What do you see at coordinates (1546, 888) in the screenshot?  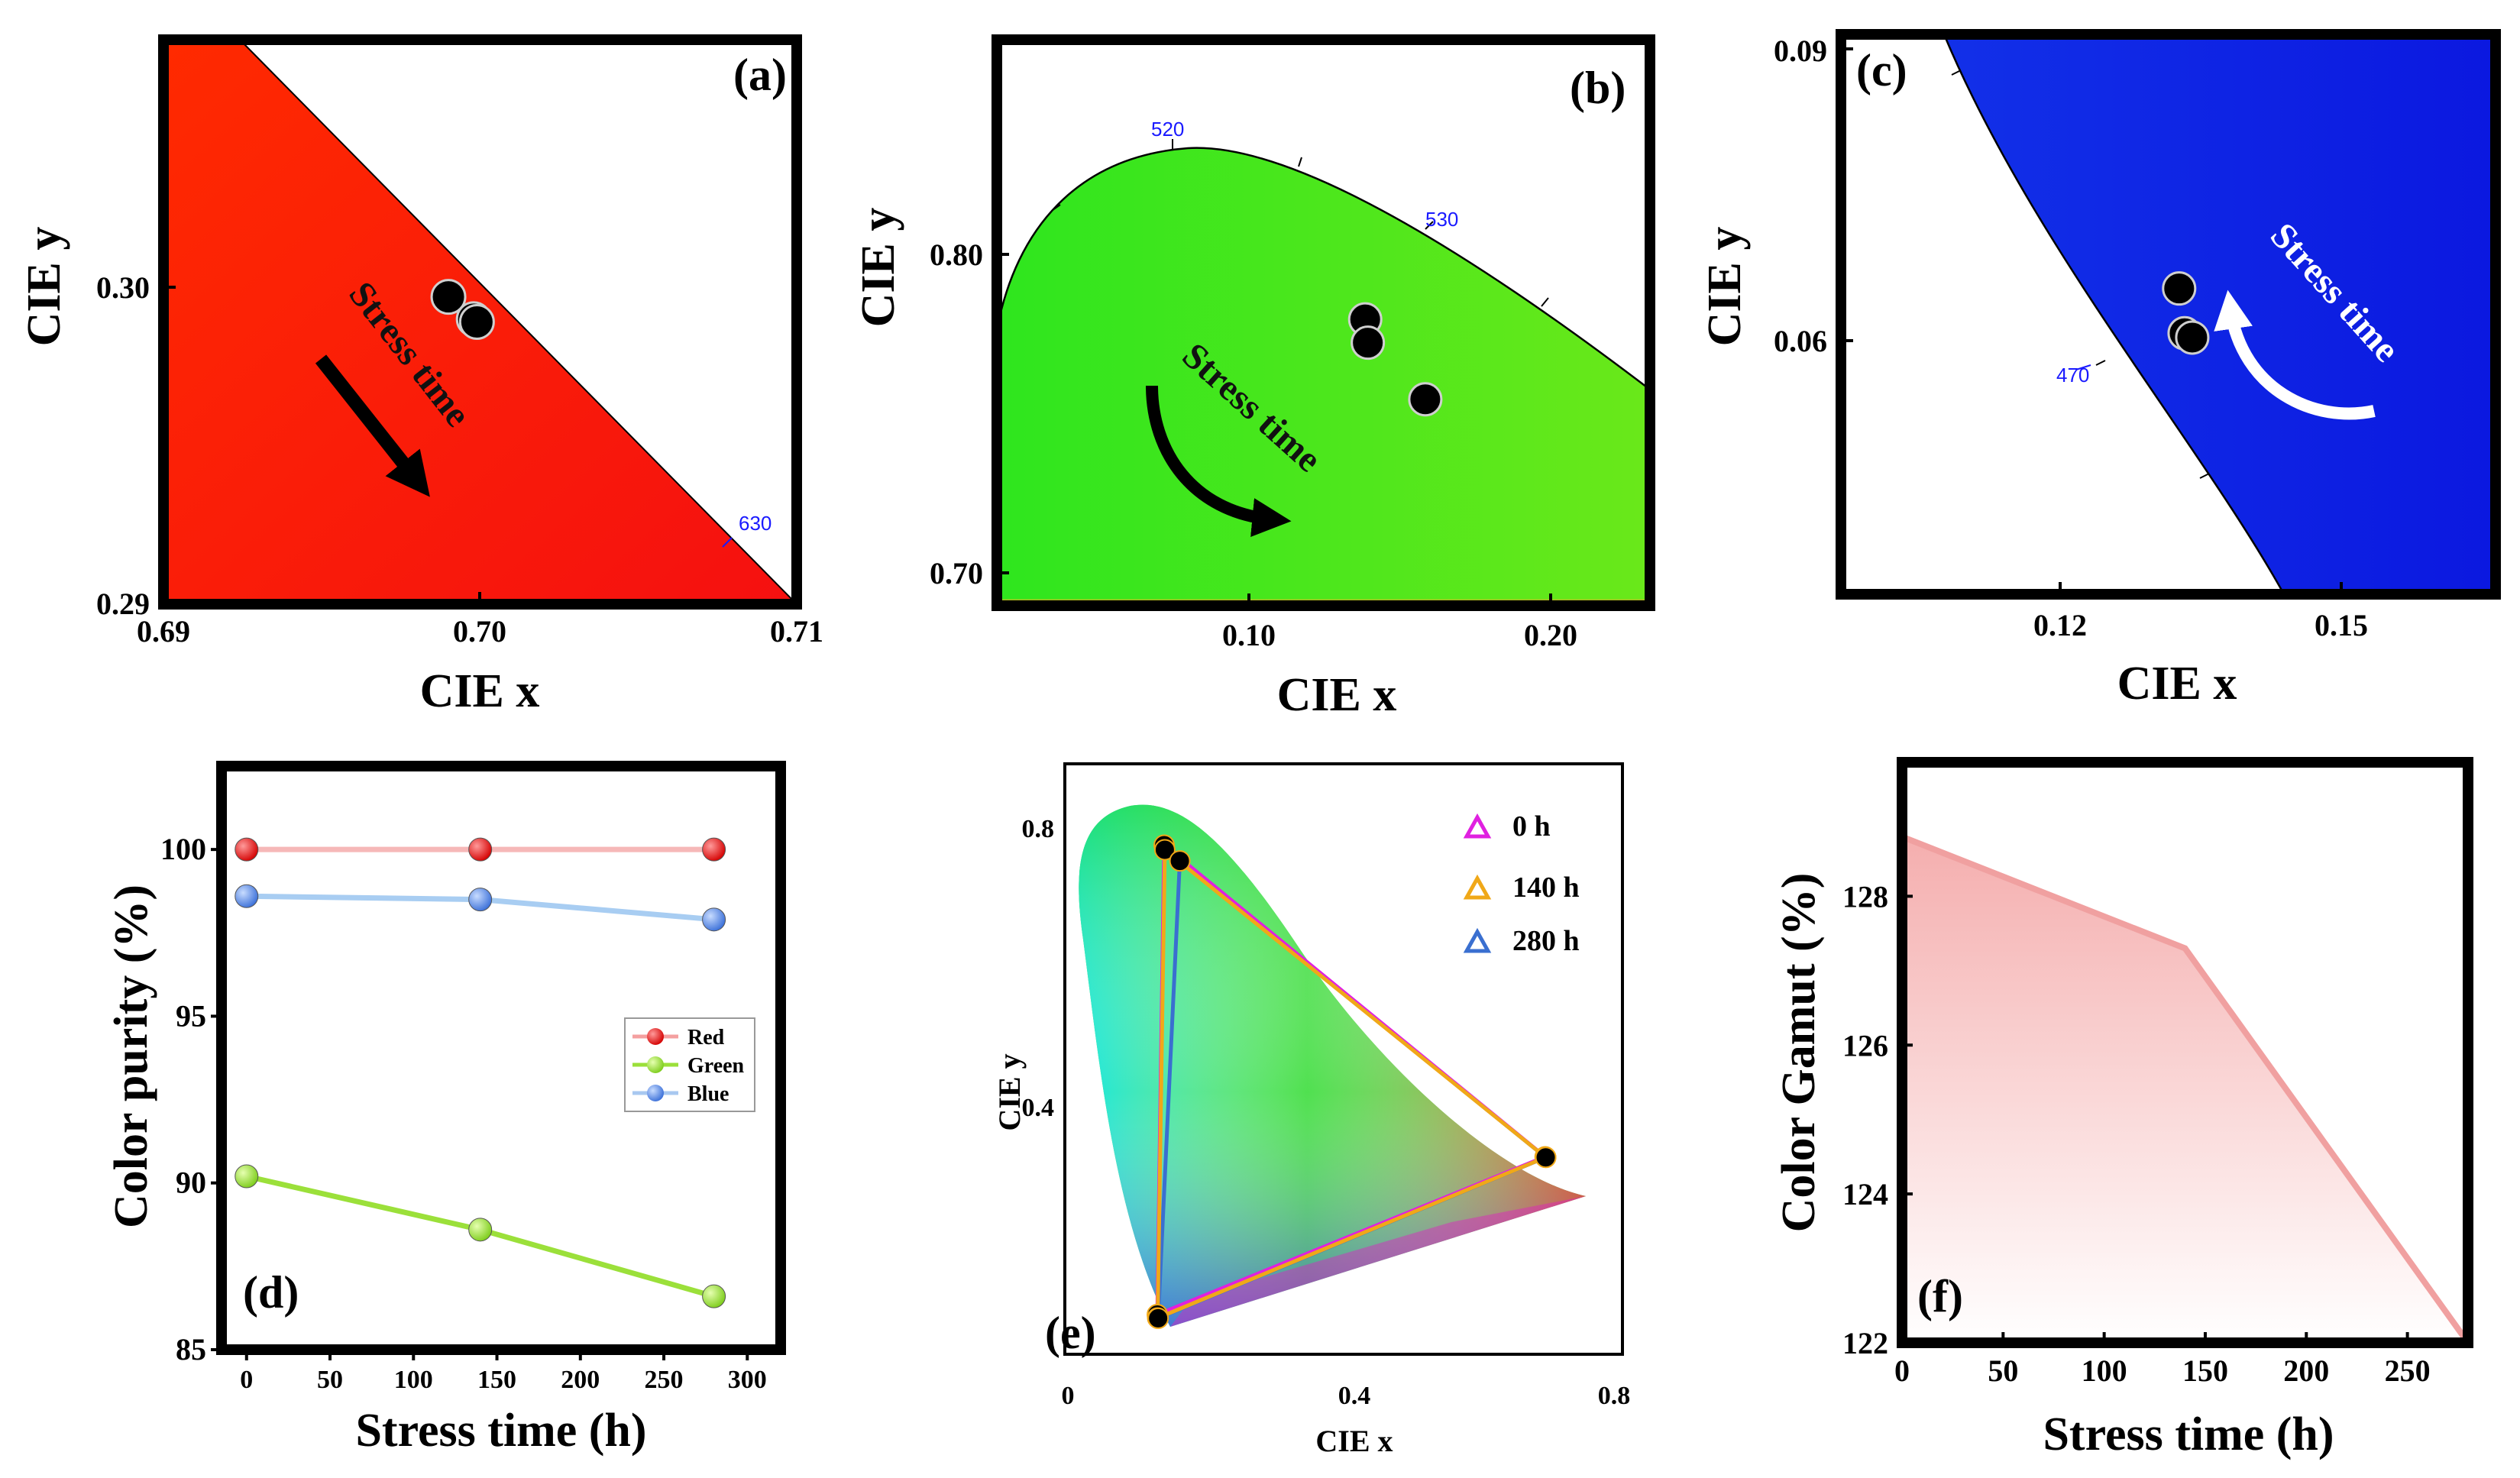 I see `legend-label-140h: 140 h` at bounding box center [1546, 888].